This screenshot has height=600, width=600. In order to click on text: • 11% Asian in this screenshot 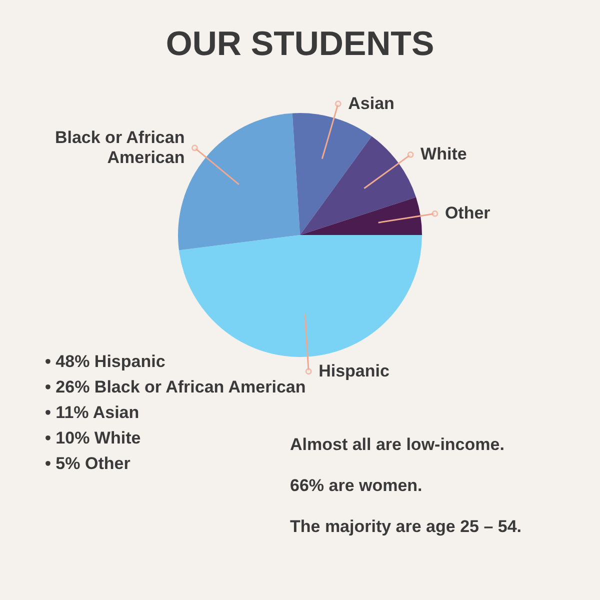, I will do `click(92, 412)`.